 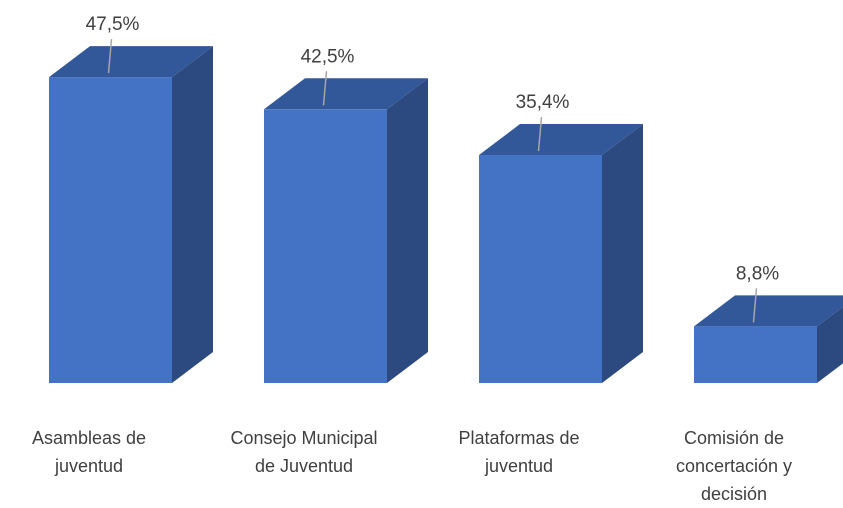 I want to click on x-tick-label: Consejo Municipal de Juventud, so click(x=304, y=452).